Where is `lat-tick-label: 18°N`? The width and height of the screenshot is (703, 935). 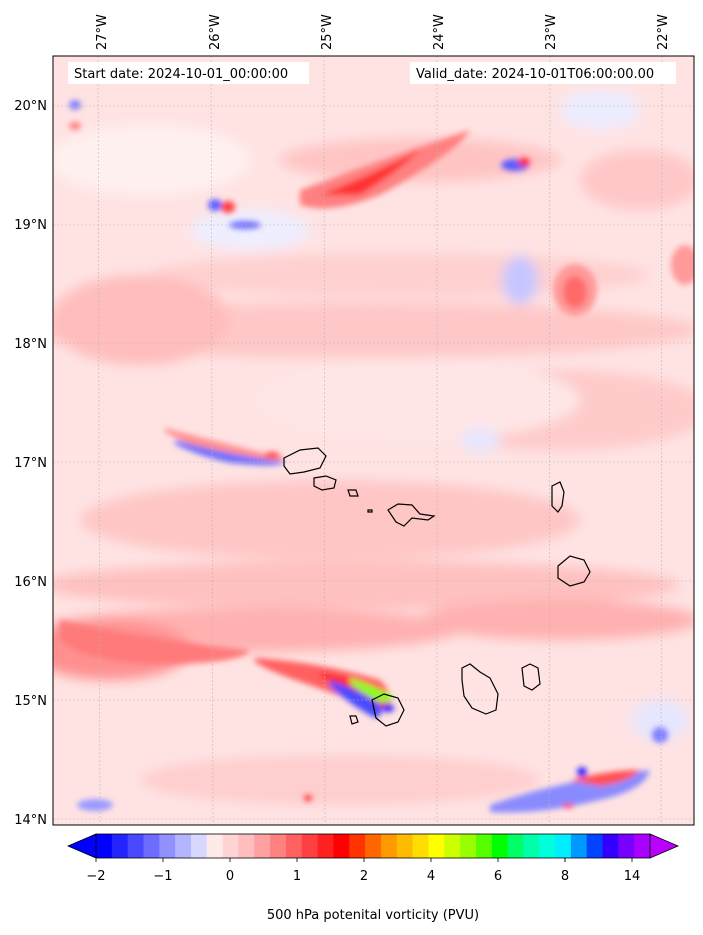
lat-tick-label: 18°N is located at coordinates (30, 344).